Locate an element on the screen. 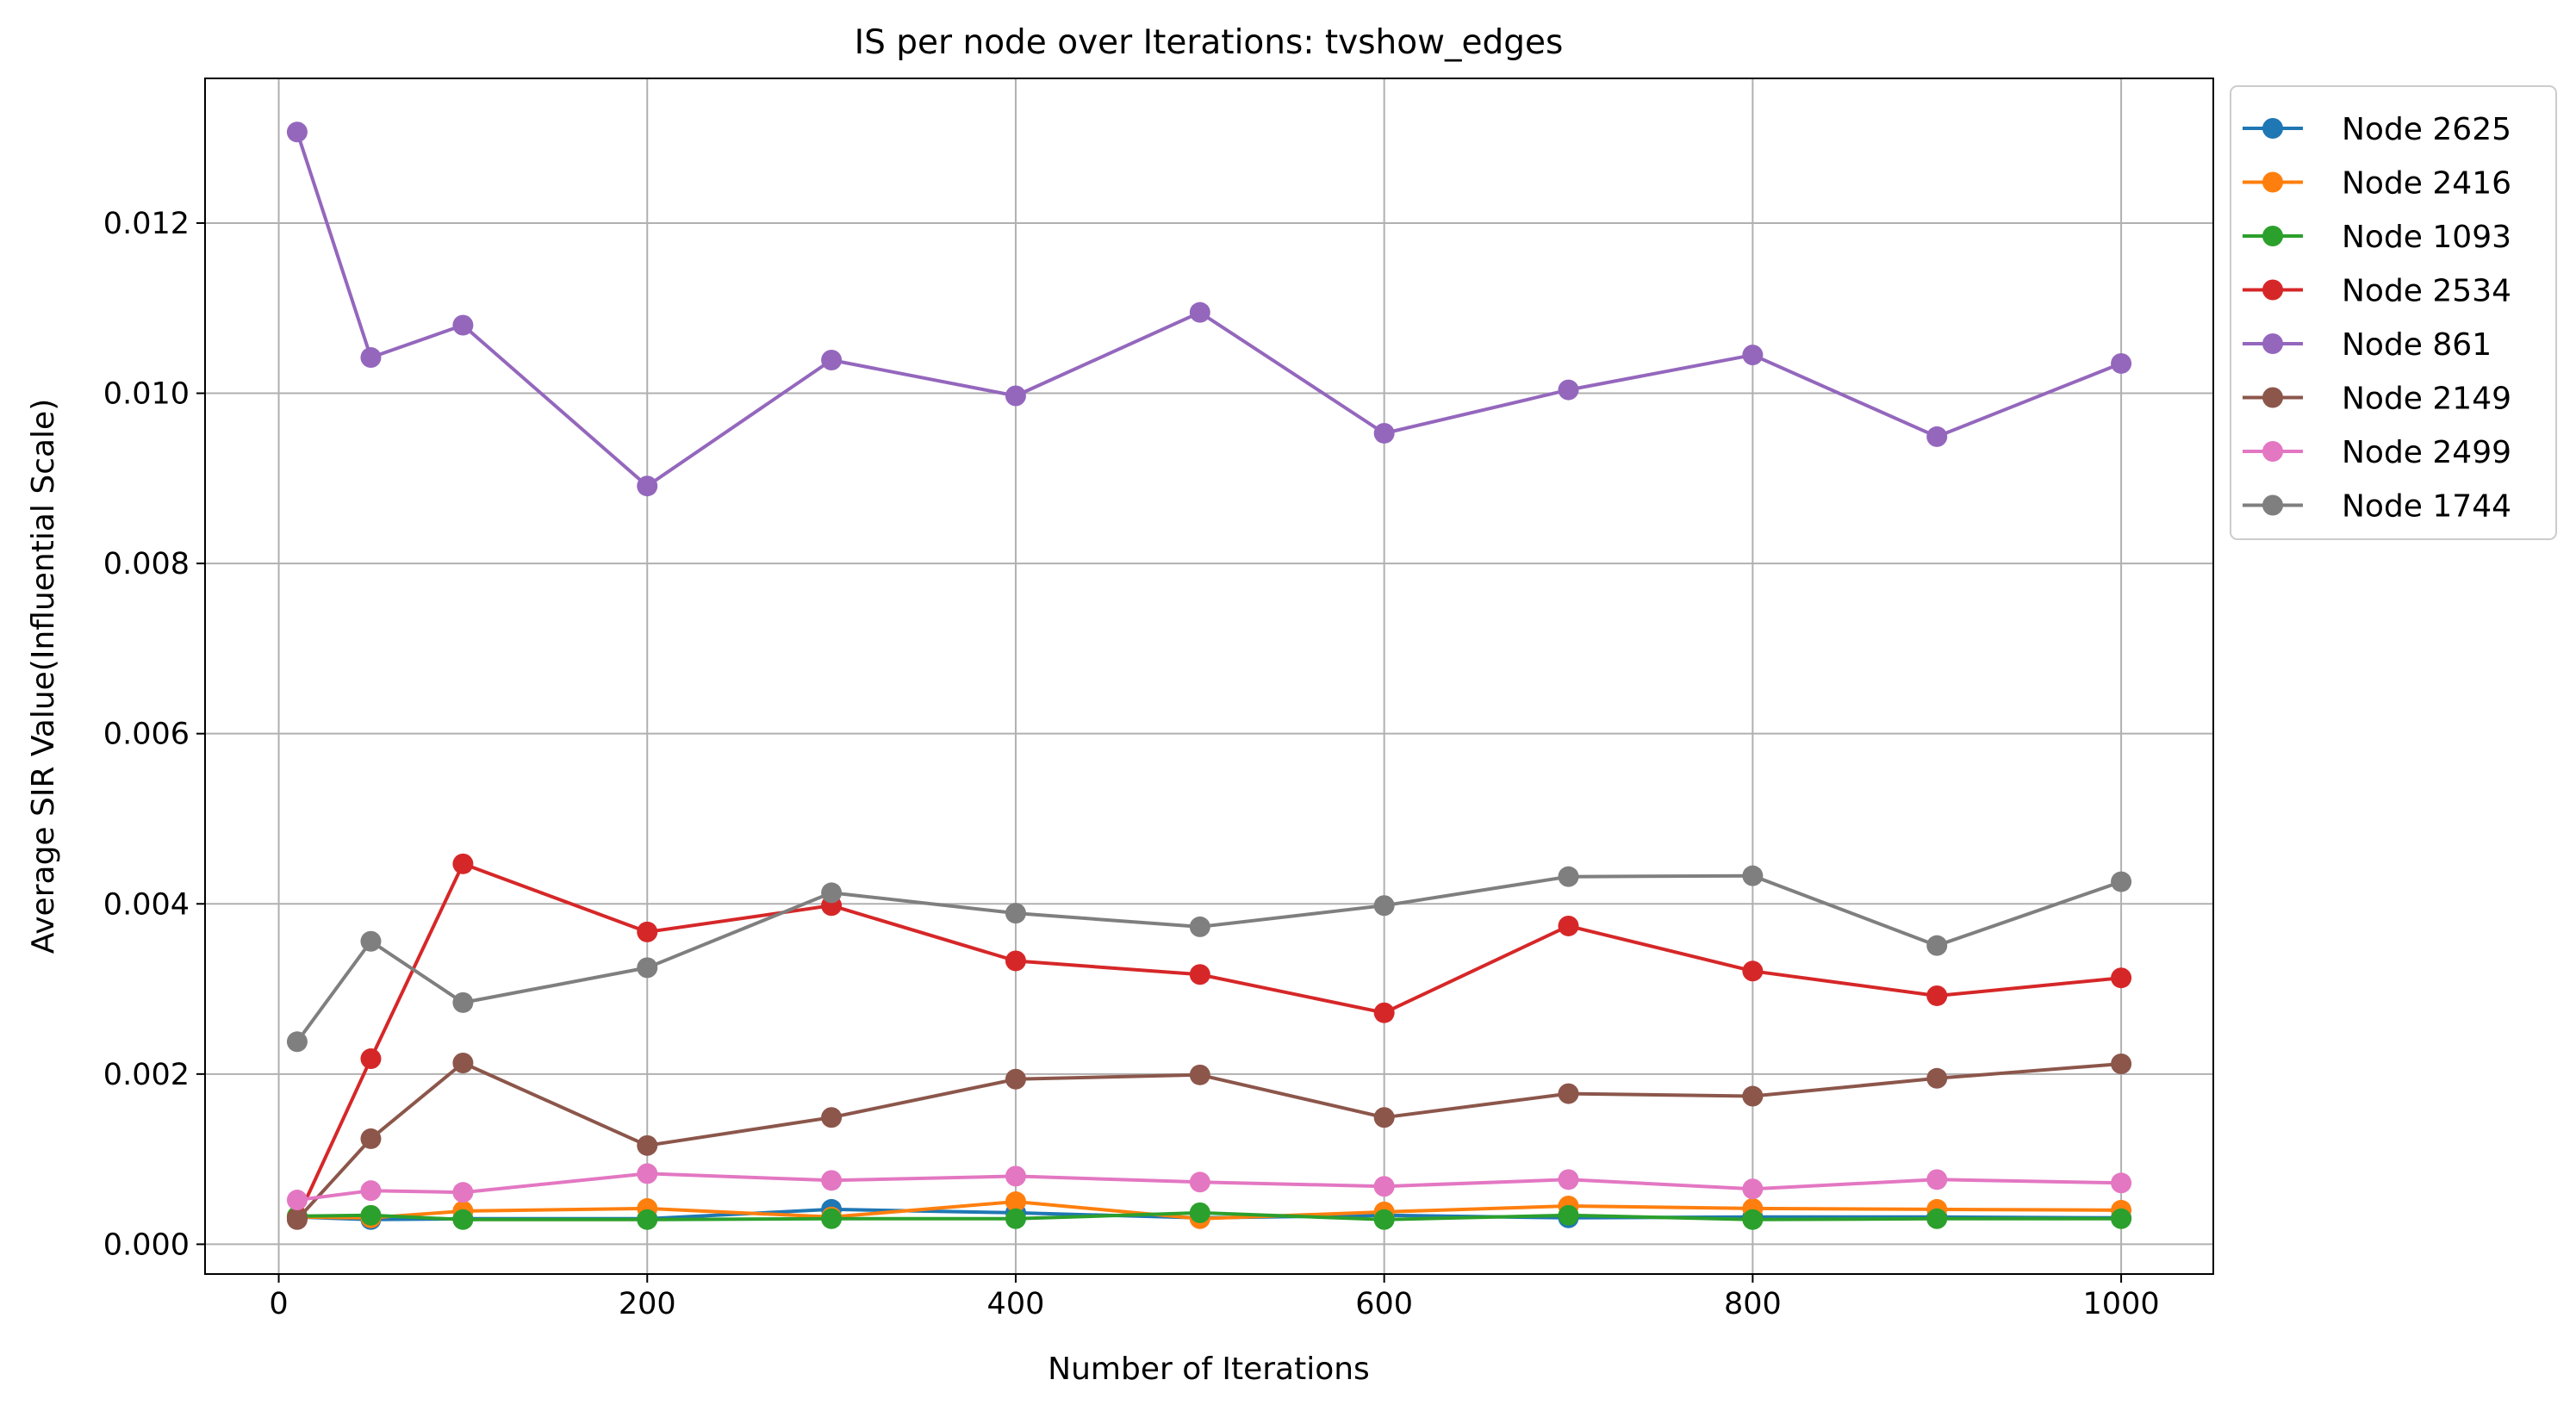  legend-item: Node 2625 is located at coordinates (2377, 129).